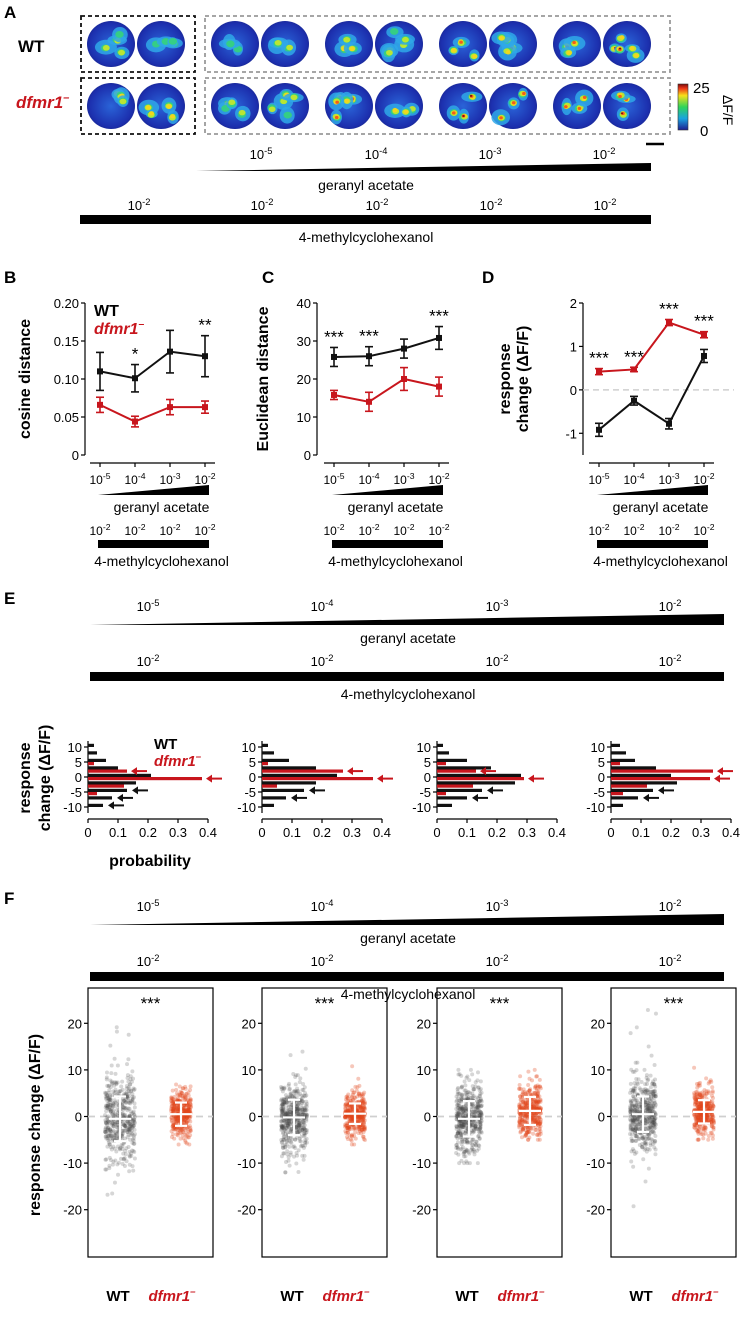 The width and height of the screenshot is (746, 1317). Describe the element at coordinates (291, 1296) in the screenshot. I see `x-label-wt: WT` at that location.